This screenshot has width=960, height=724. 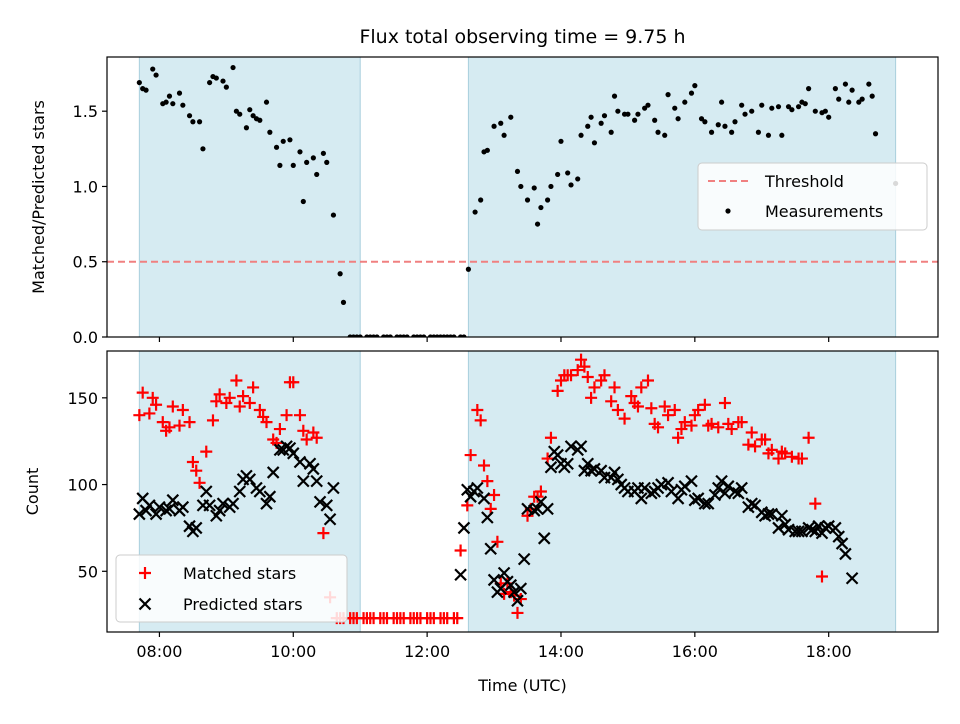 What do you see at coordinates (728, 211) in the screenshot?
I see `legend-measurements-swatch` at bounding box center [728, 211].